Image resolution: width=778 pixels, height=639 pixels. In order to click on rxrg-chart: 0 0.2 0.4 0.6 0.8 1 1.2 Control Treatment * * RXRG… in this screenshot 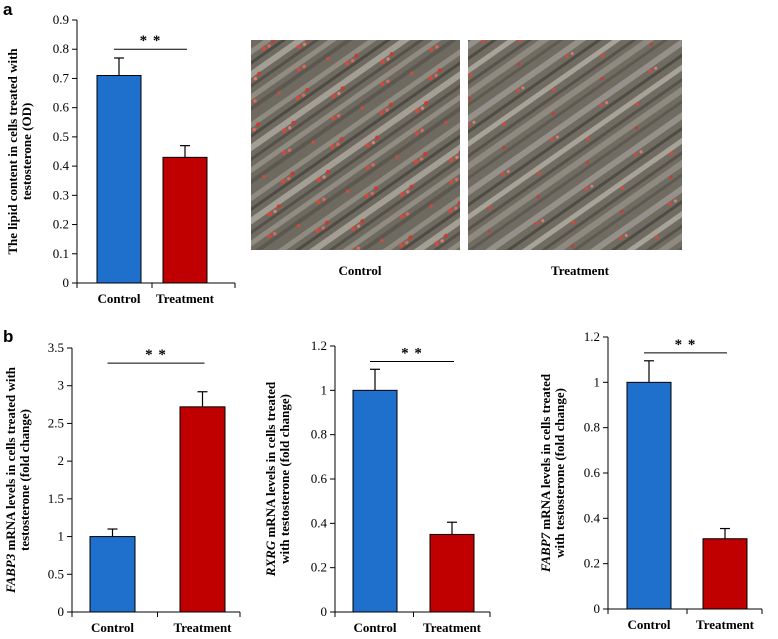, I will do `click(377, 486)`.